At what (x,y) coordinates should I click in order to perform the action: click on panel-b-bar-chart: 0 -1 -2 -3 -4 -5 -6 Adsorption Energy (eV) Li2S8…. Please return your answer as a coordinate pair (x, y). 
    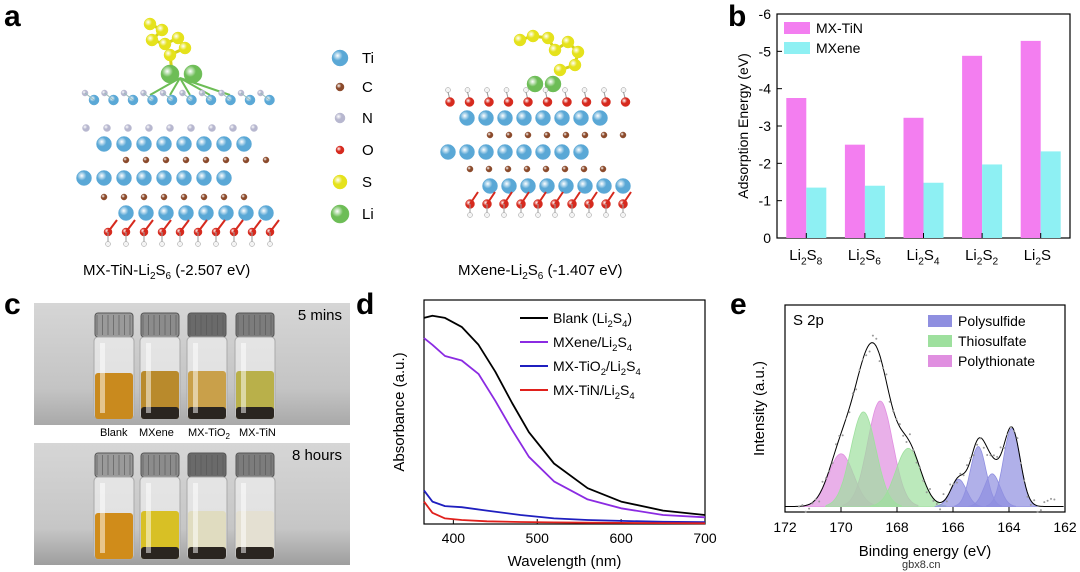
    Looking at the image, I should click on (903, 137).